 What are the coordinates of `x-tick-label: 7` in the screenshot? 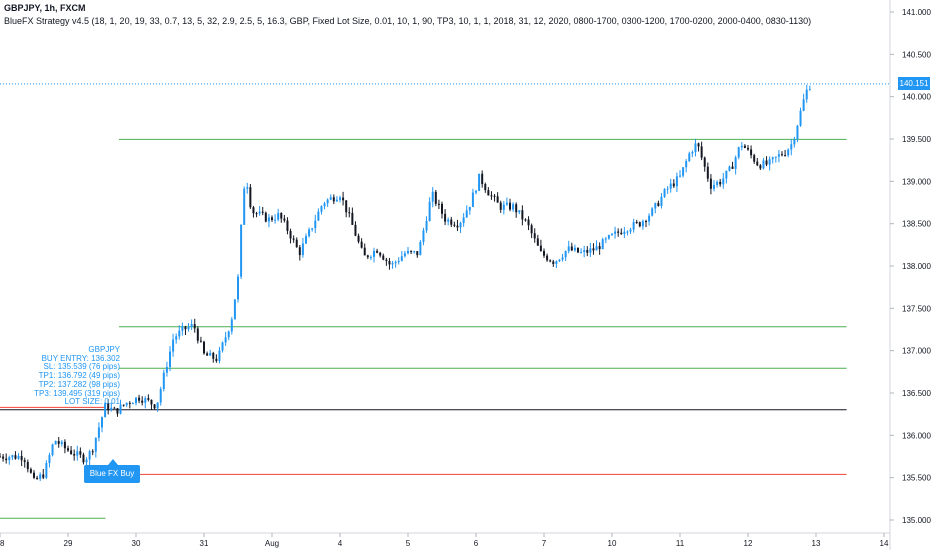 It's located at (544, 543).